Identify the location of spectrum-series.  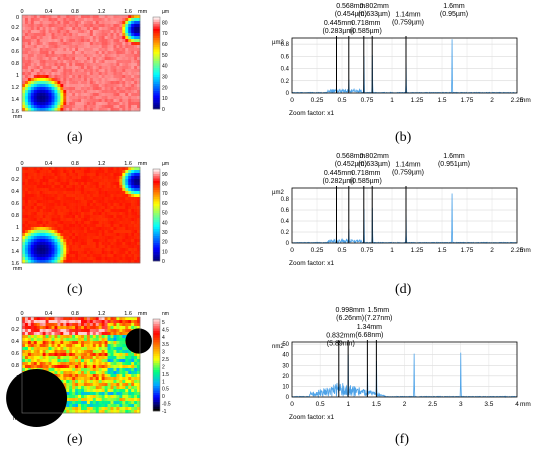
(404, 66).